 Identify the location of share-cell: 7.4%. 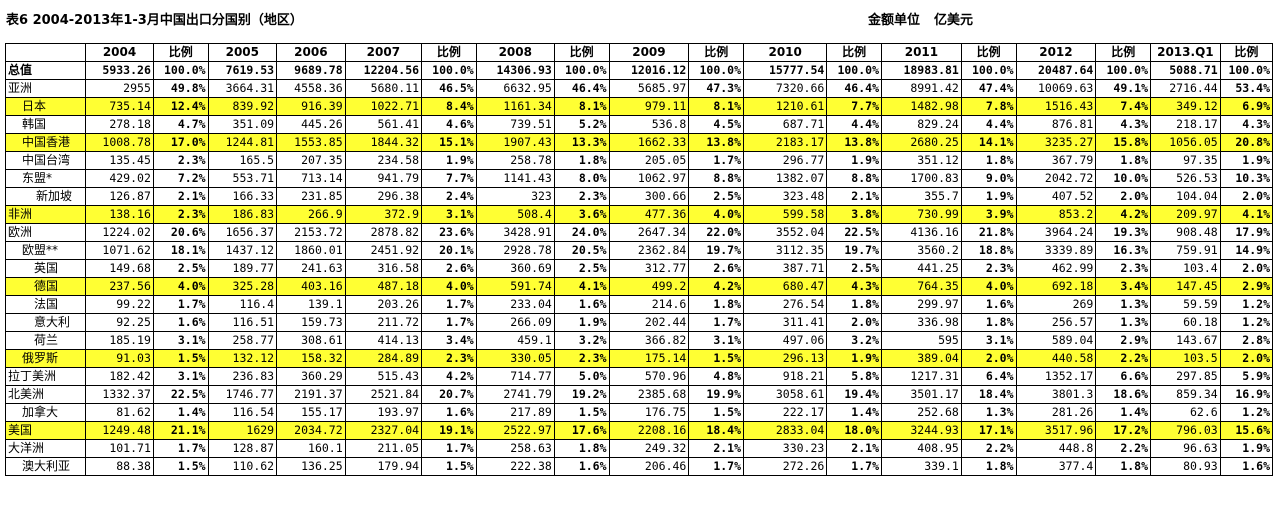
(1123, 106).